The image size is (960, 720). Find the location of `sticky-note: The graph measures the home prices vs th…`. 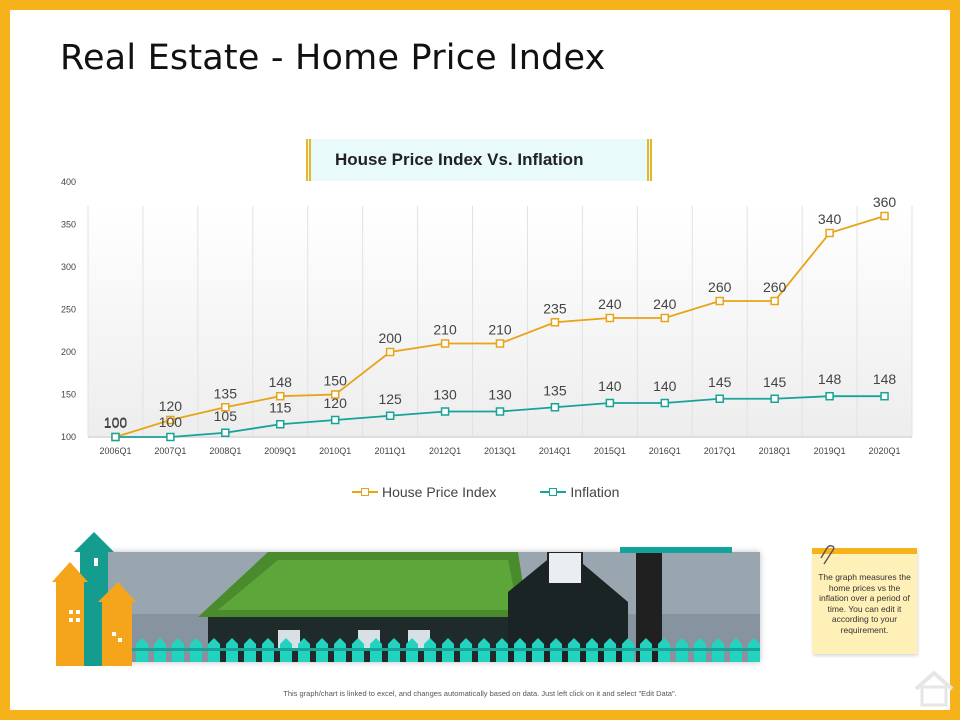

sticky-note: The graph measures the home prices vs th… is located at coordinates (864, 599).